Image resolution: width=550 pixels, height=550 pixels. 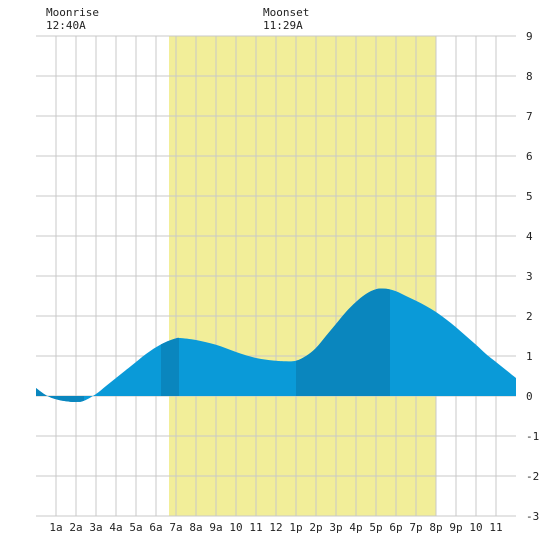 What do you see at coordinates (66, 25) in the screenshot?
I see `moonrise-time: 12:40A` at bounding box center [66, 25].